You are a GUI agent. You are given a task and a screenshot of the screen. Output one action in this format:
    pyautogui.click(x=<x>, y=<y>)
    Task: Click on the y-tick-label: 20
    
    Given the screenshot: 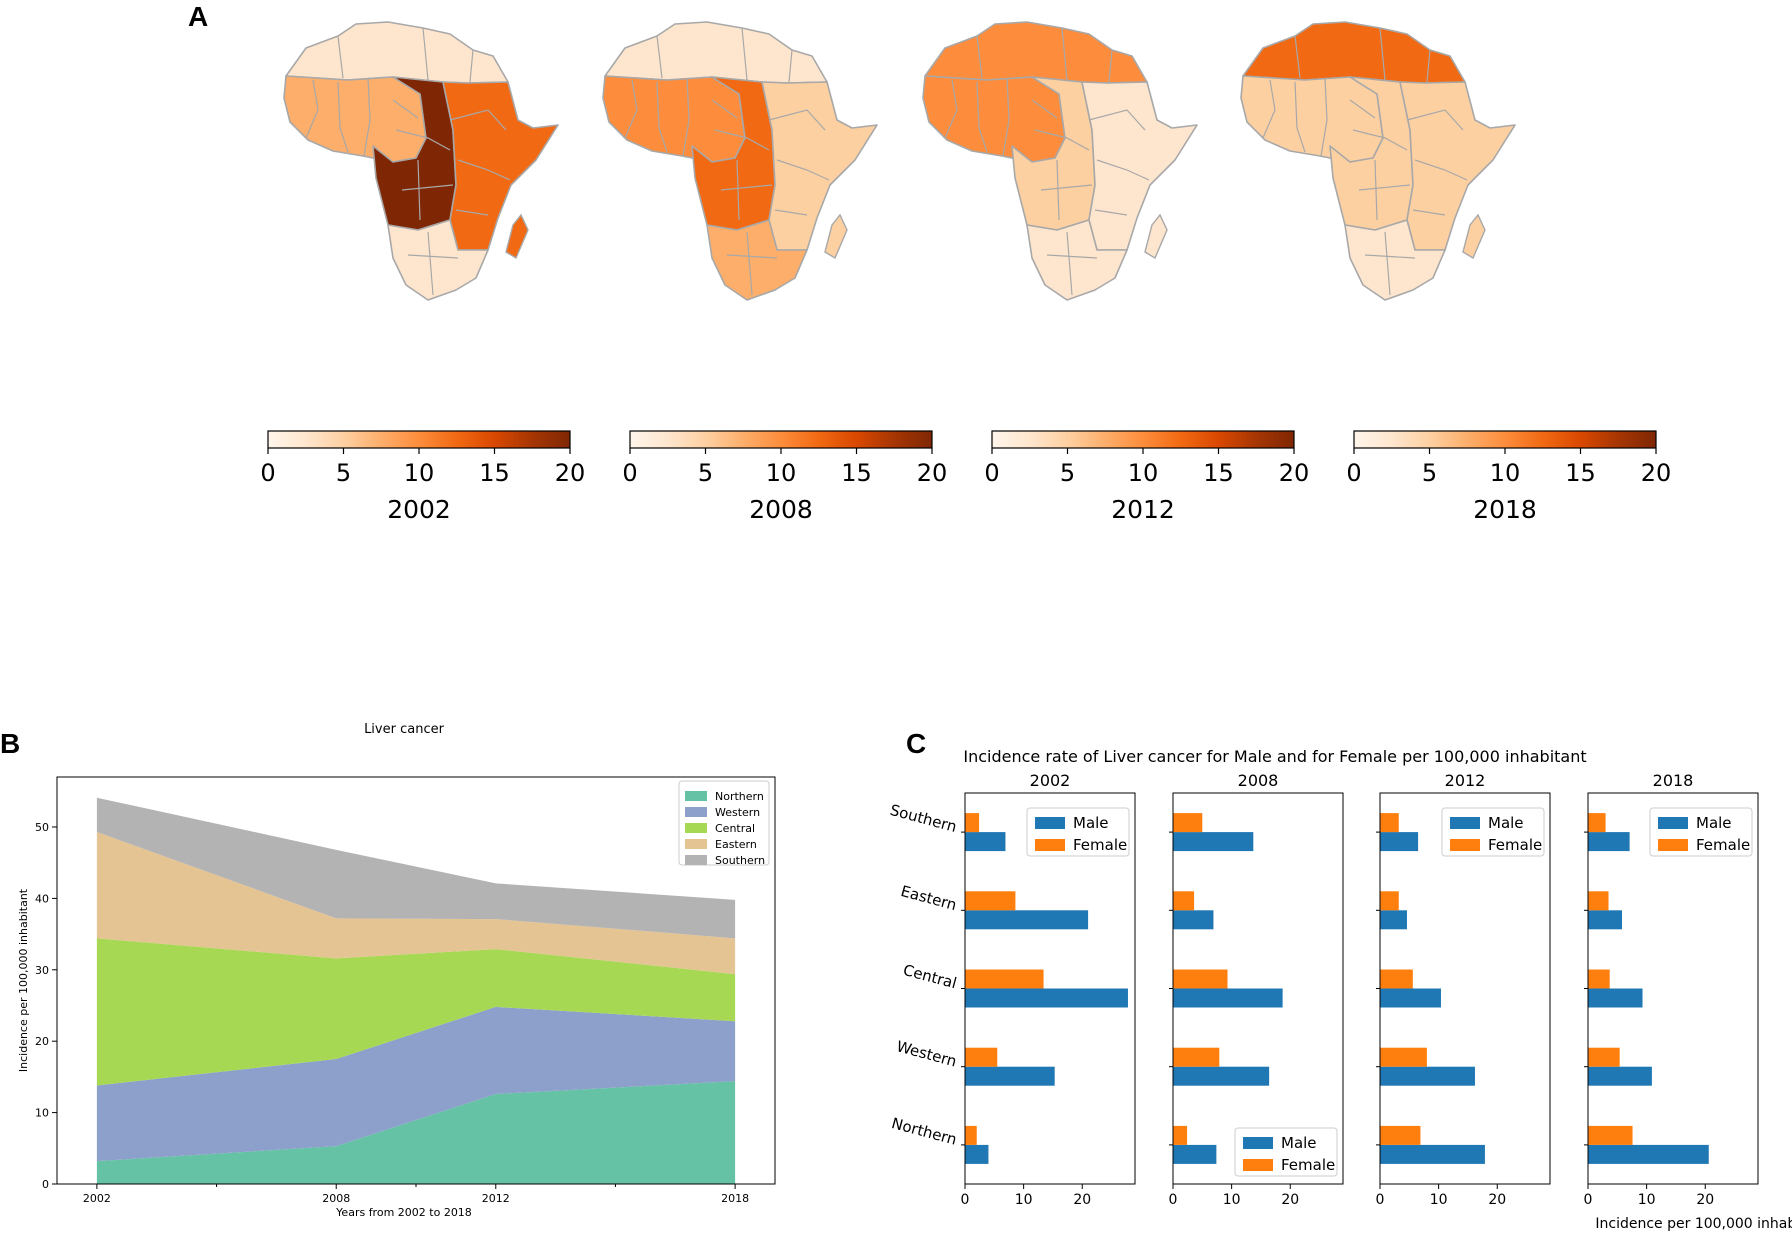 What is the action you would take?
    pyautogui.click(x=42, y=1041)
    